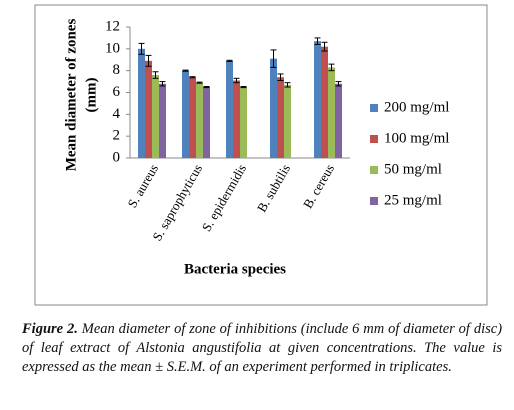 This screenshot has height=410, width=514. Describe the element at coordinates (50, 329) in the screenshot. I see `caption-label: Figure 2.` at that location.